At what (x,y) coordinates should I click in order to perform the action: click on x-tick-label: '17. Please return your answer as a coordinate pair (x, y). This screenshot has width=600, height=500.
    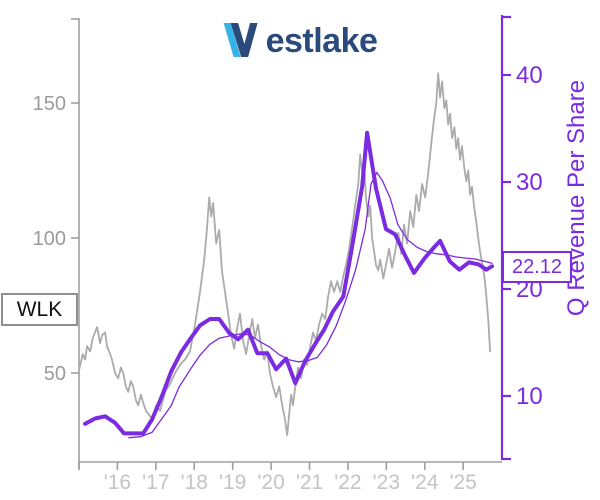
    Looking at the image, I should click on (155, 482).